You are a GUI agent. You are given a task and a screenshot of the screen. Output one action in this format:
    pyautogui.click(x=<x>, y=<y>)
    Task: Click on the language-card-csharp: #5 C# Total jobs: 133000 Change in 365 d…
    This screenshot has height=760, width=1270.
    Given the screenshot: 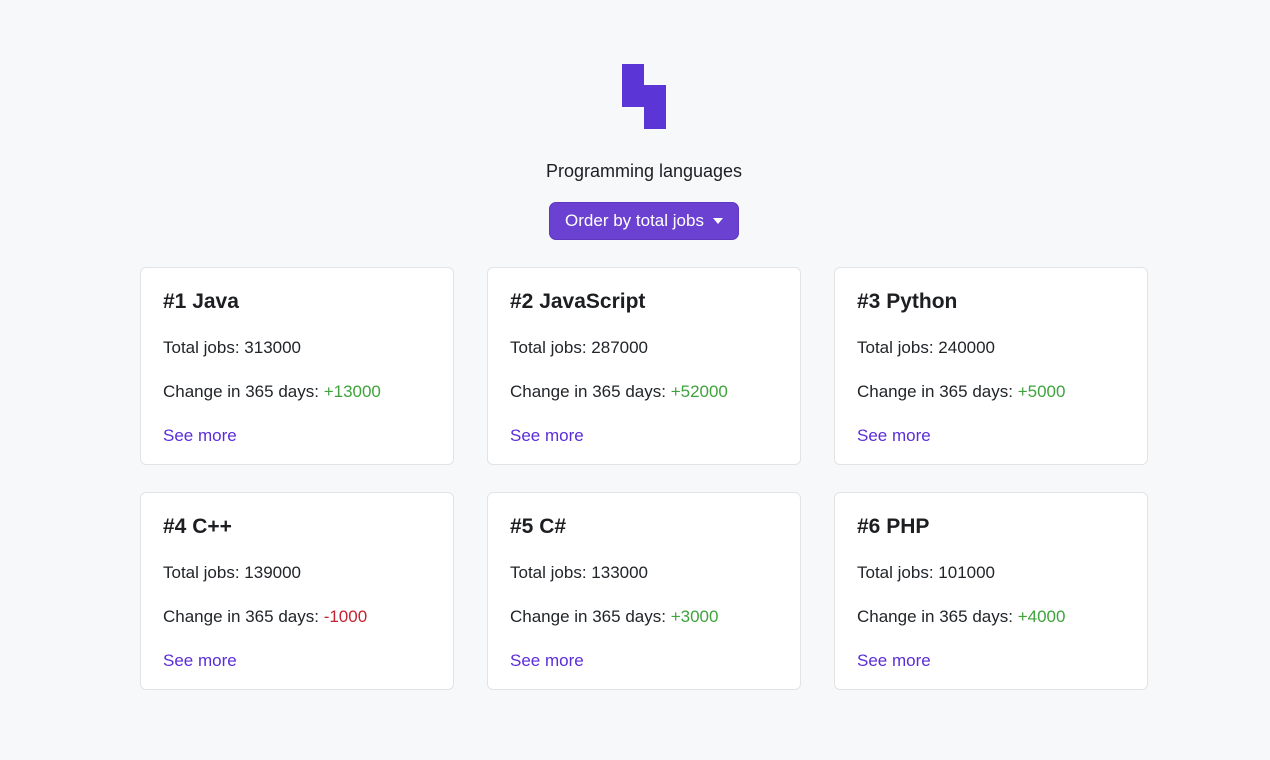 What is the action you would take?
    pyautogui.click(x=644, y=591)
    